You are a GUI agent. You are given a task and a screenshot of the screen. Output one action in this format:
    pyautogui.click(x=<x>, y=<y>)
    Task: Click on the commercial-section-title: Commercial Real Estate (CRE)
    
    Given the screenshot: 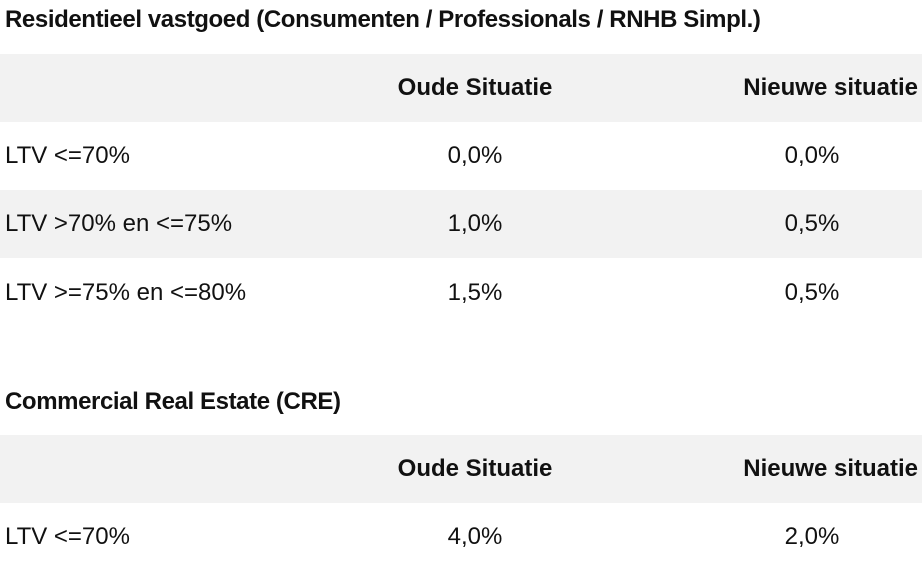 What is the action you would take?
    pyautogui.click(x=173, y=401)
    